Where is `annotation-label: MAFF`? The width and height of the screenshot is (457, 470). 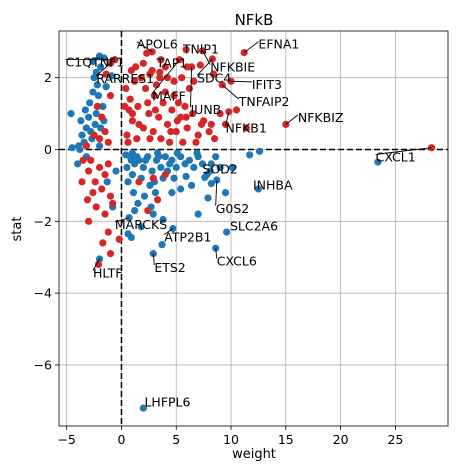 annotation-label: MAFF is located at coordinates (169, 95).